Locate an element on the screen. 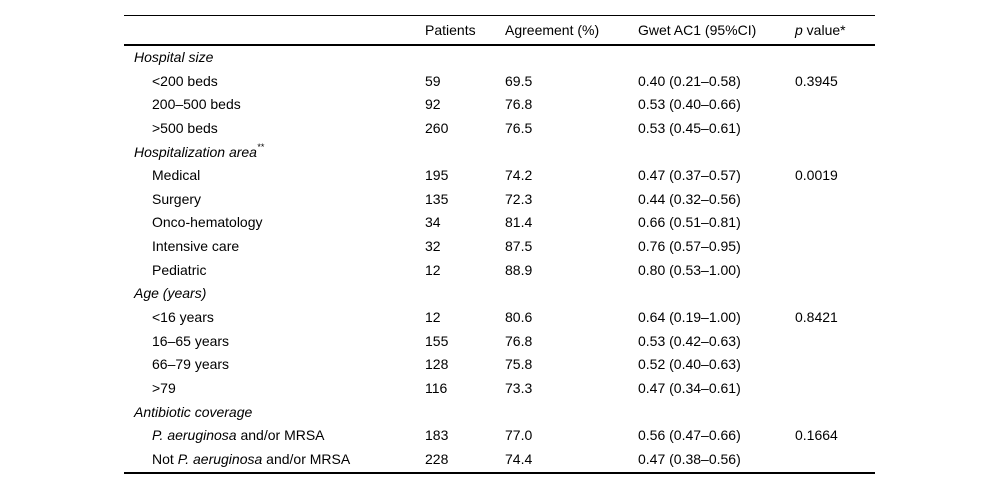 The image size is (1000, 490). section-header-label: Hospital size is located at coordinates (174, 57).